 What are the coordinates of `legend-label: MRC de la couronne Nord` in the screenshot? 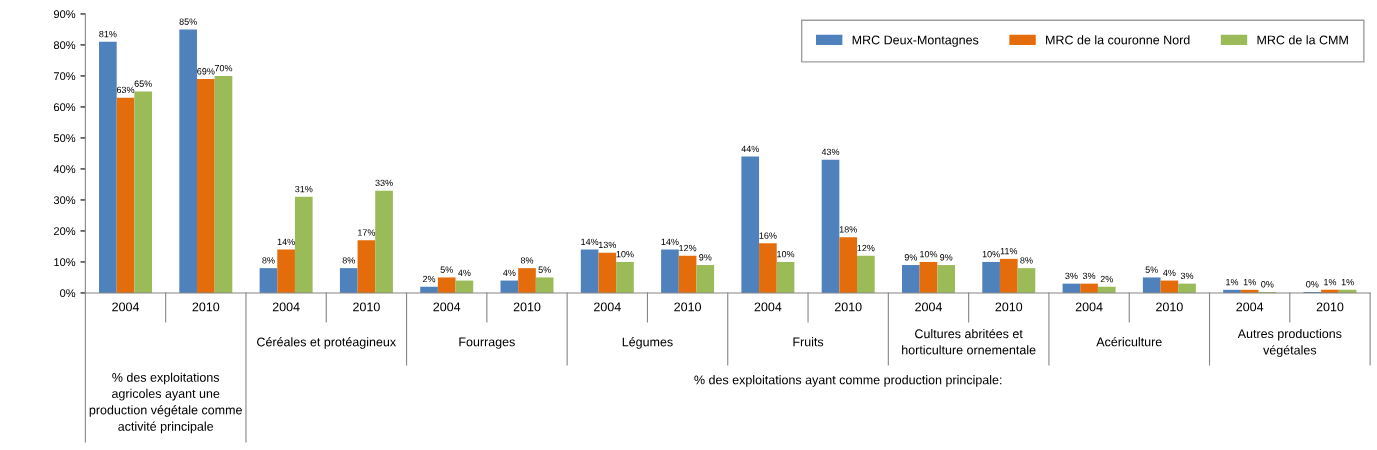 It's located at (1118, 40).